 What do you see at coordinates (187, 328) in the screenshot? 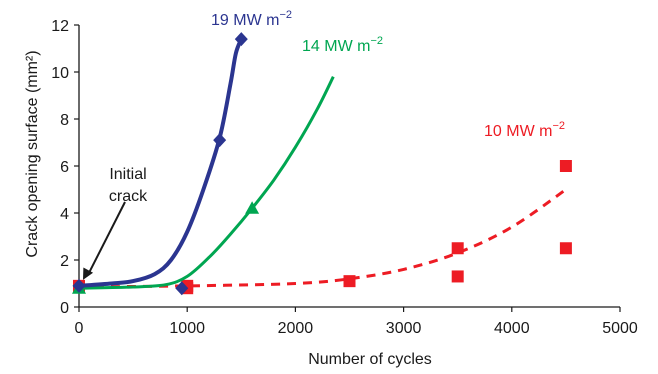
I see `x-tick-label: 1000` at bounding box center [187, 328].